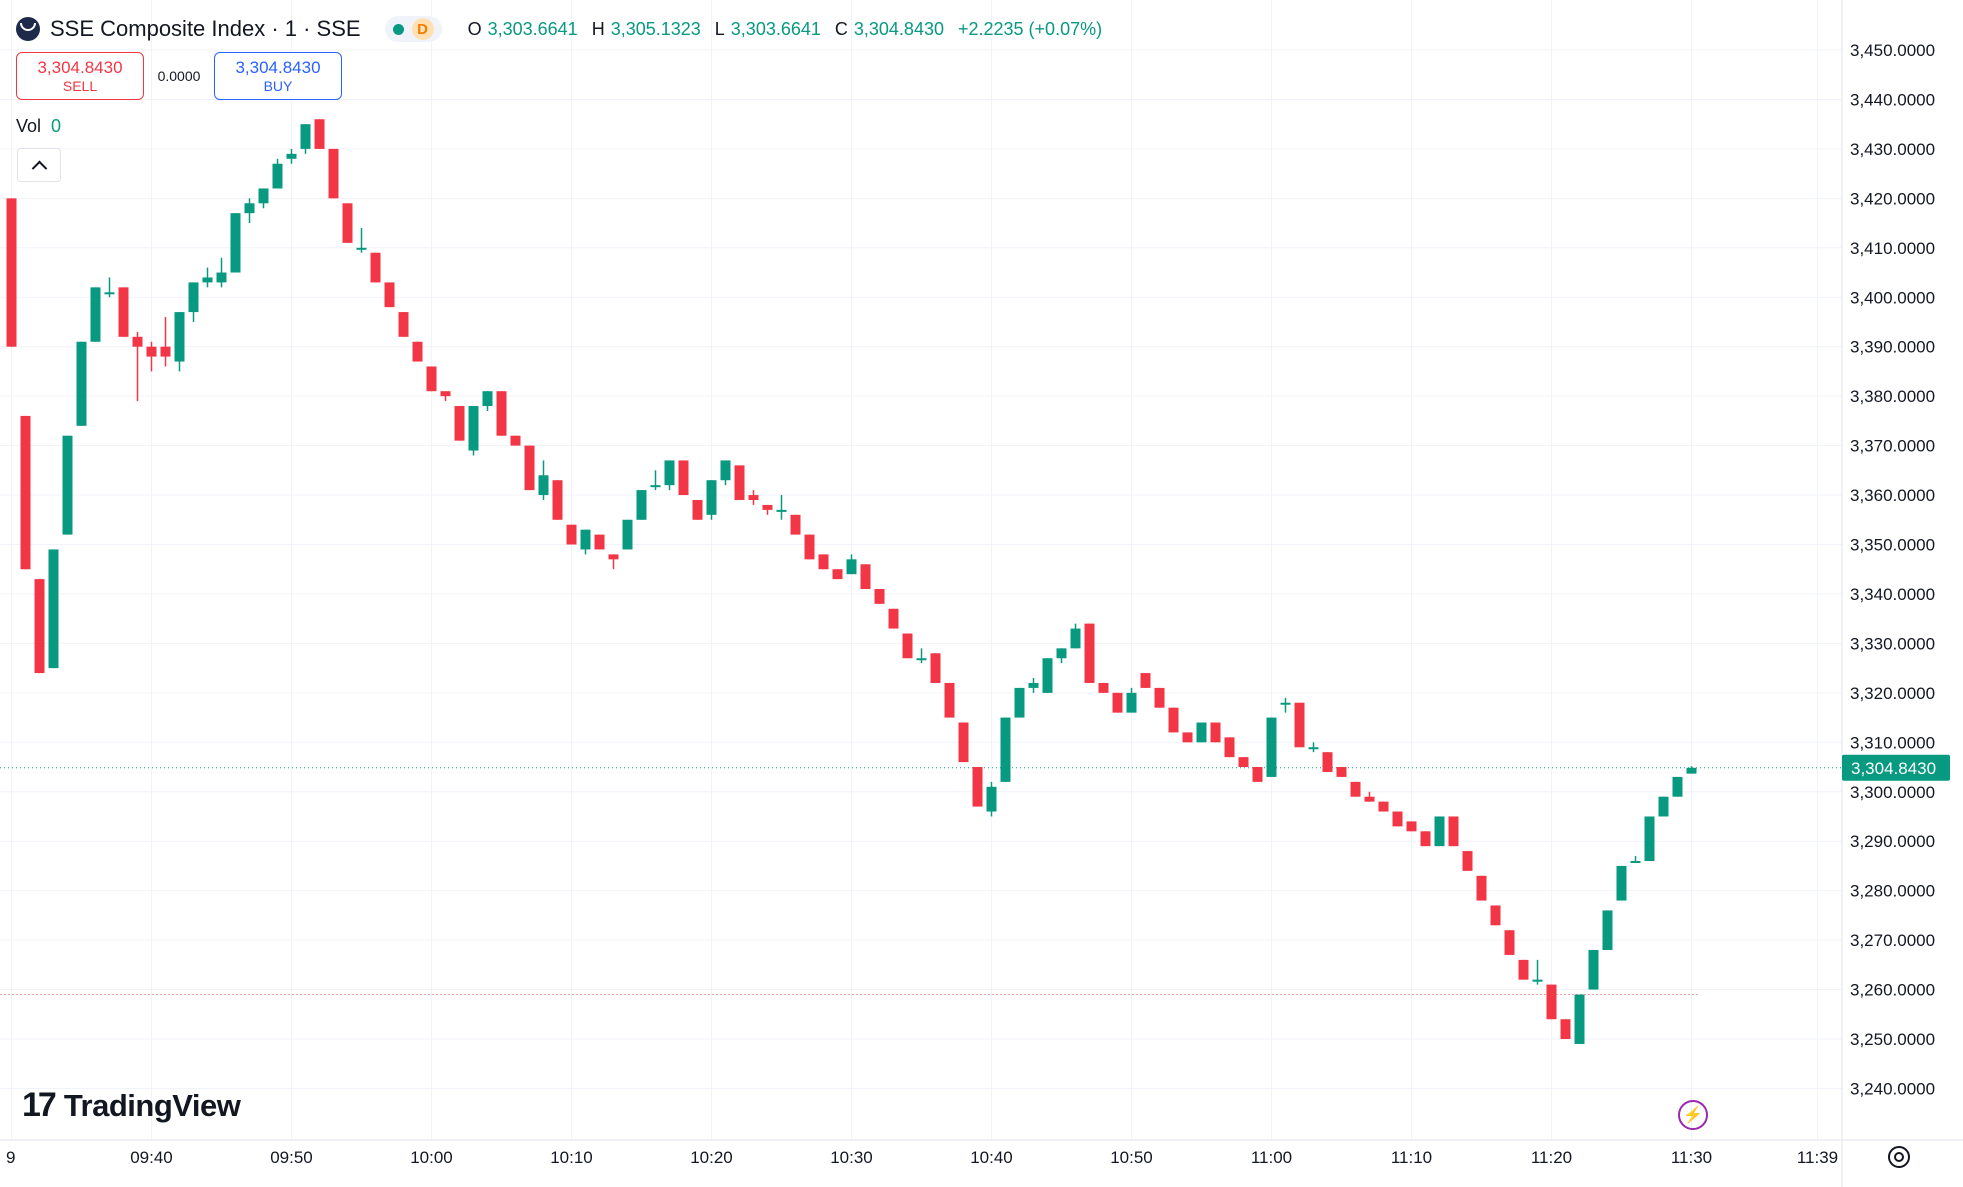 This screenshot has width=1963, height=1187. Describe the element at coordinates (80, 67) in the screenshot. I see `sell-price: 3,304.8430` at that location.